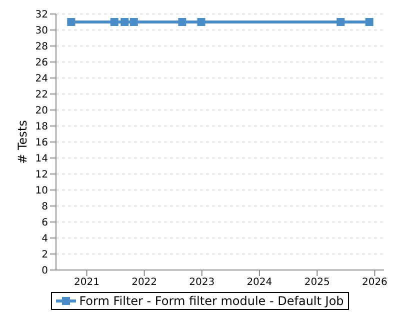 Image resolution: width=400 pixels, height=320 pixels. What do you see at coordinates (45, 207) in the screenshot?
I see `y-tick-label: 8` at bounding box center [45, 207].